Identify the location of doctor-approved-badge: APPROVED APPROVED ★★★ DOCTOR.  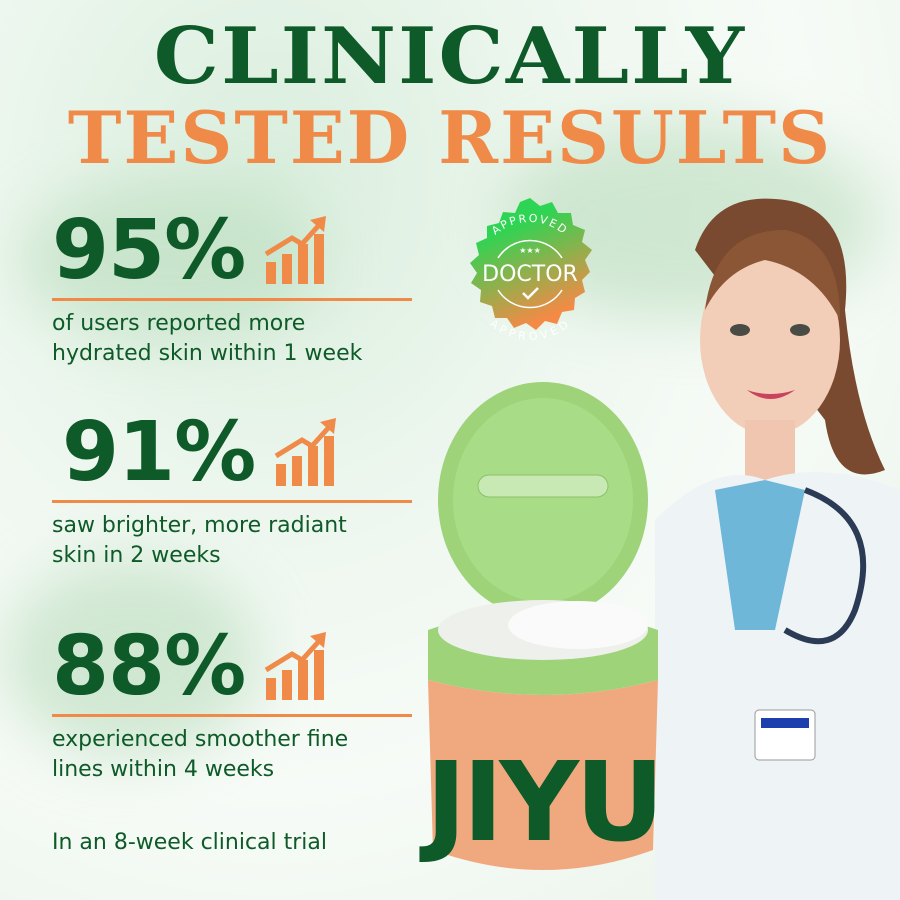
(531, 270).